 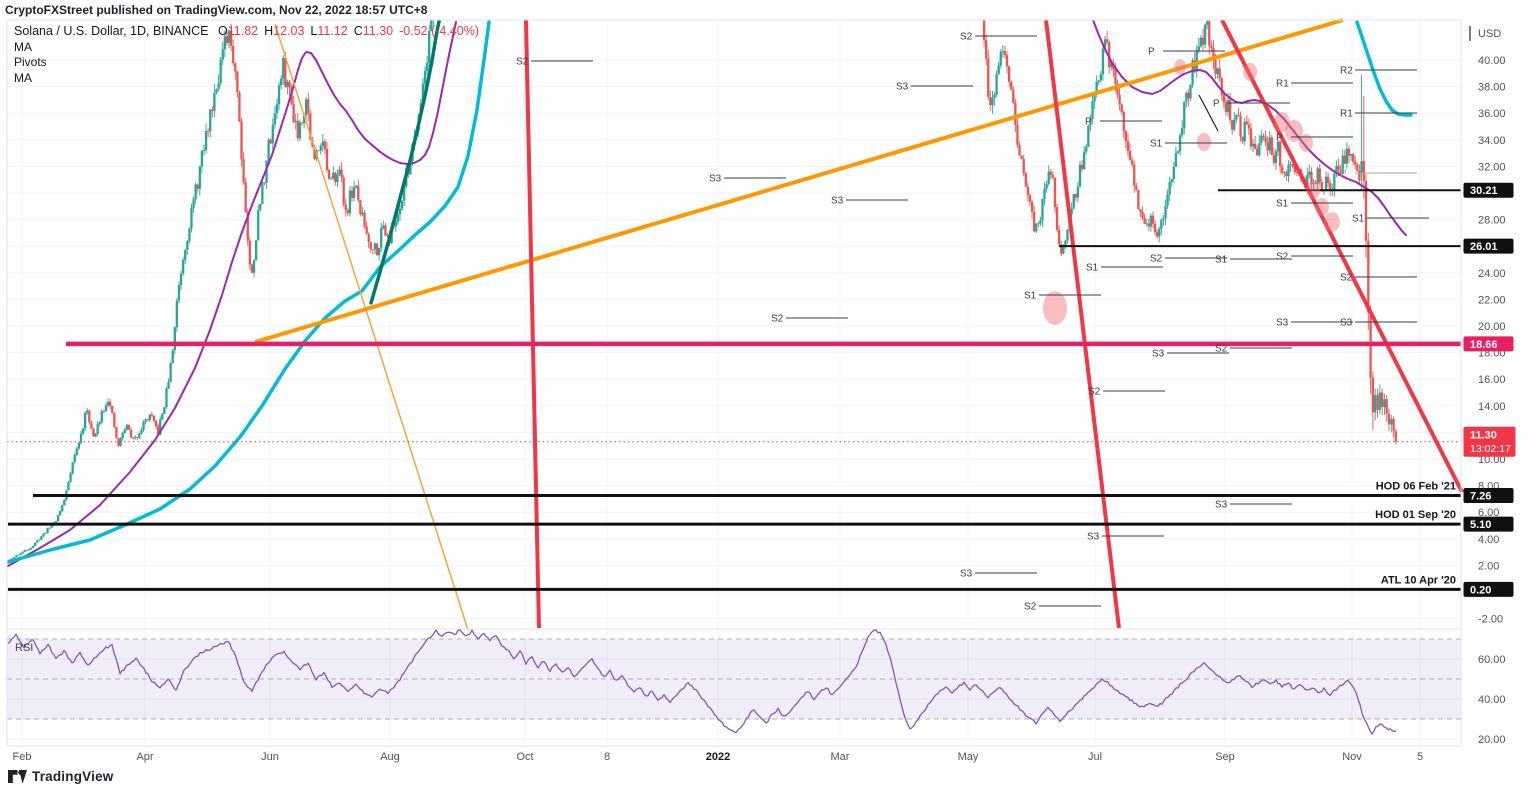 What do you see at coordinates (1384, 68) in the screenshot?
I see `ma-cyan-right` at bounding box center [1384, 68].